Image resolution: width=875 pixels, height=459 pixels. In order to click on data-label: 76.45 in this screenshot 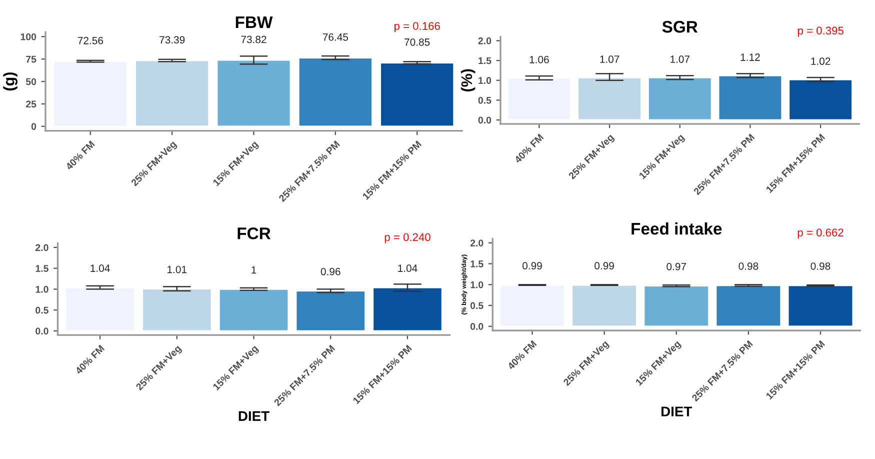, I will do `click(335, 37)`.